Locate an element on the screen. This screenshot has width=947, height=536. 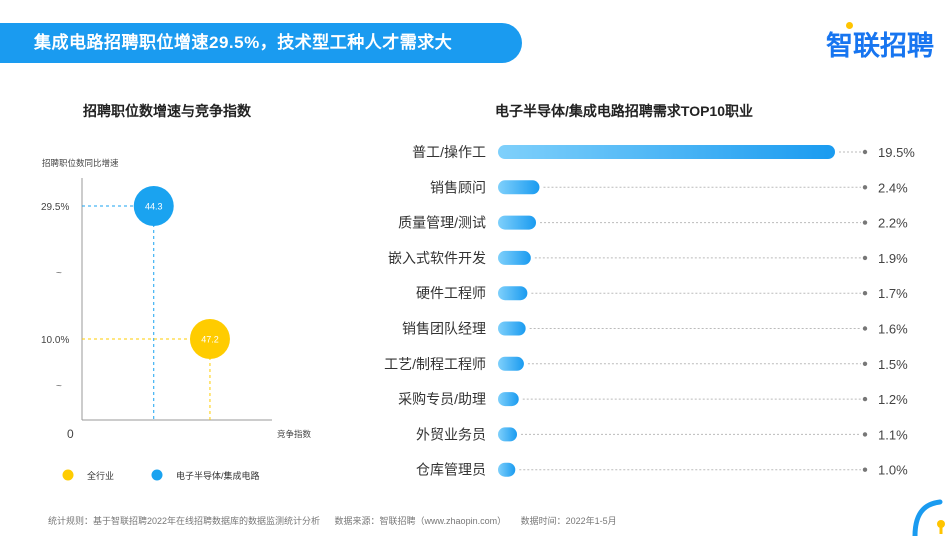
point-label: 44.3 is located at coordinates (154, 207).